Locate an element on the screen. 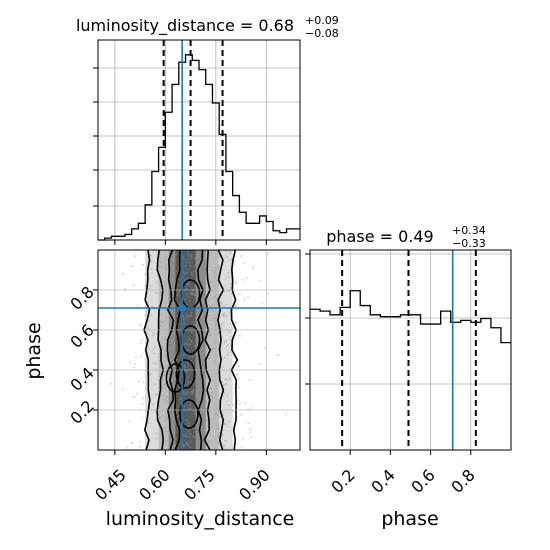 The image size is (550, 550). x-axis-label-phase: phase is located at coordinates (409, 519).